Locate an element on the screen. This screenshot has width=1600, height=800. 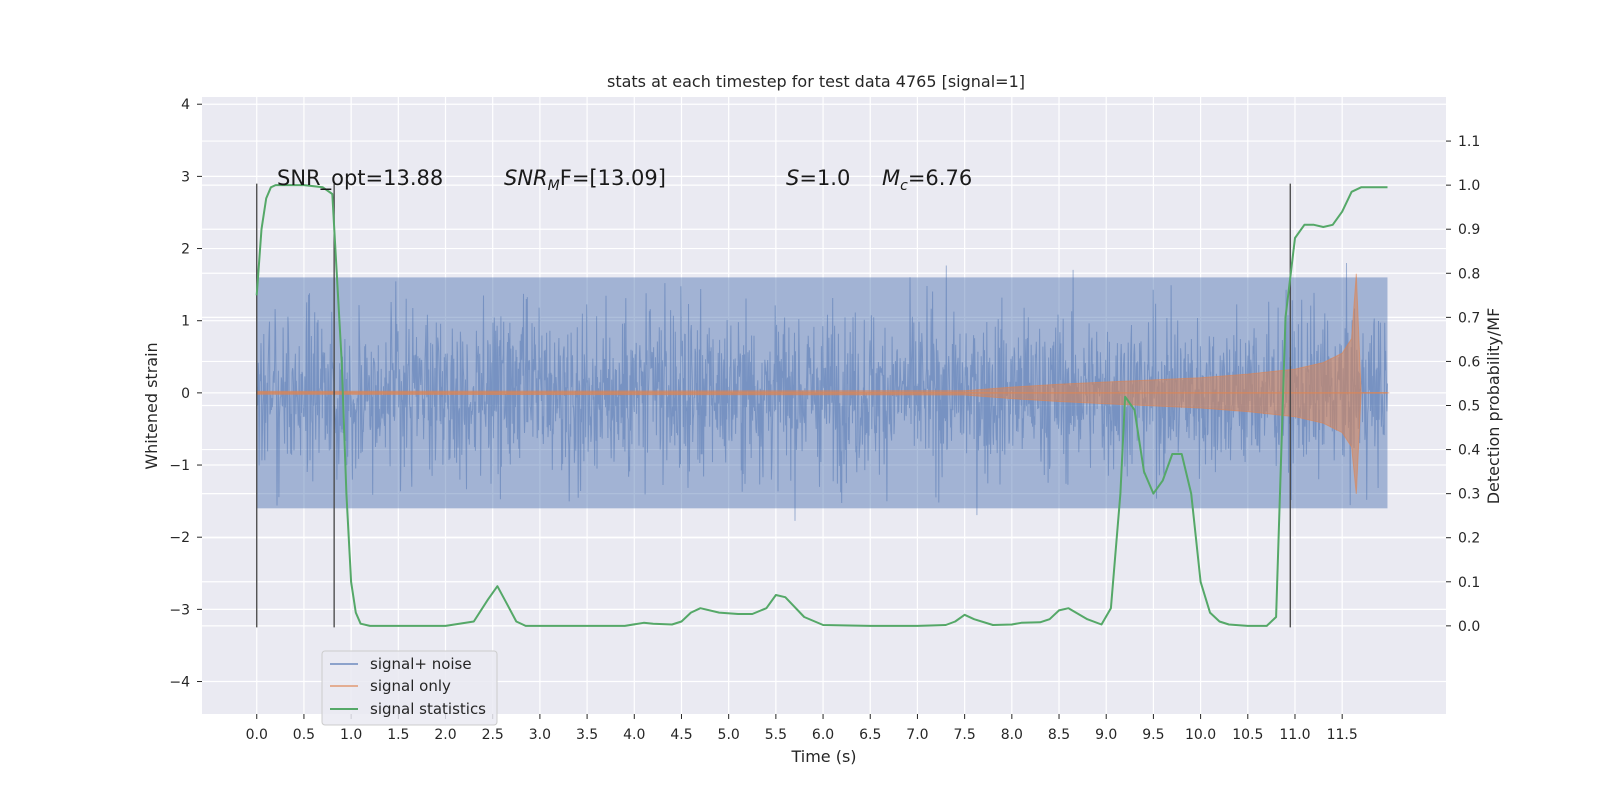
legend-label-signal-statistics: signal statistics is located at coordinates (428, 709).